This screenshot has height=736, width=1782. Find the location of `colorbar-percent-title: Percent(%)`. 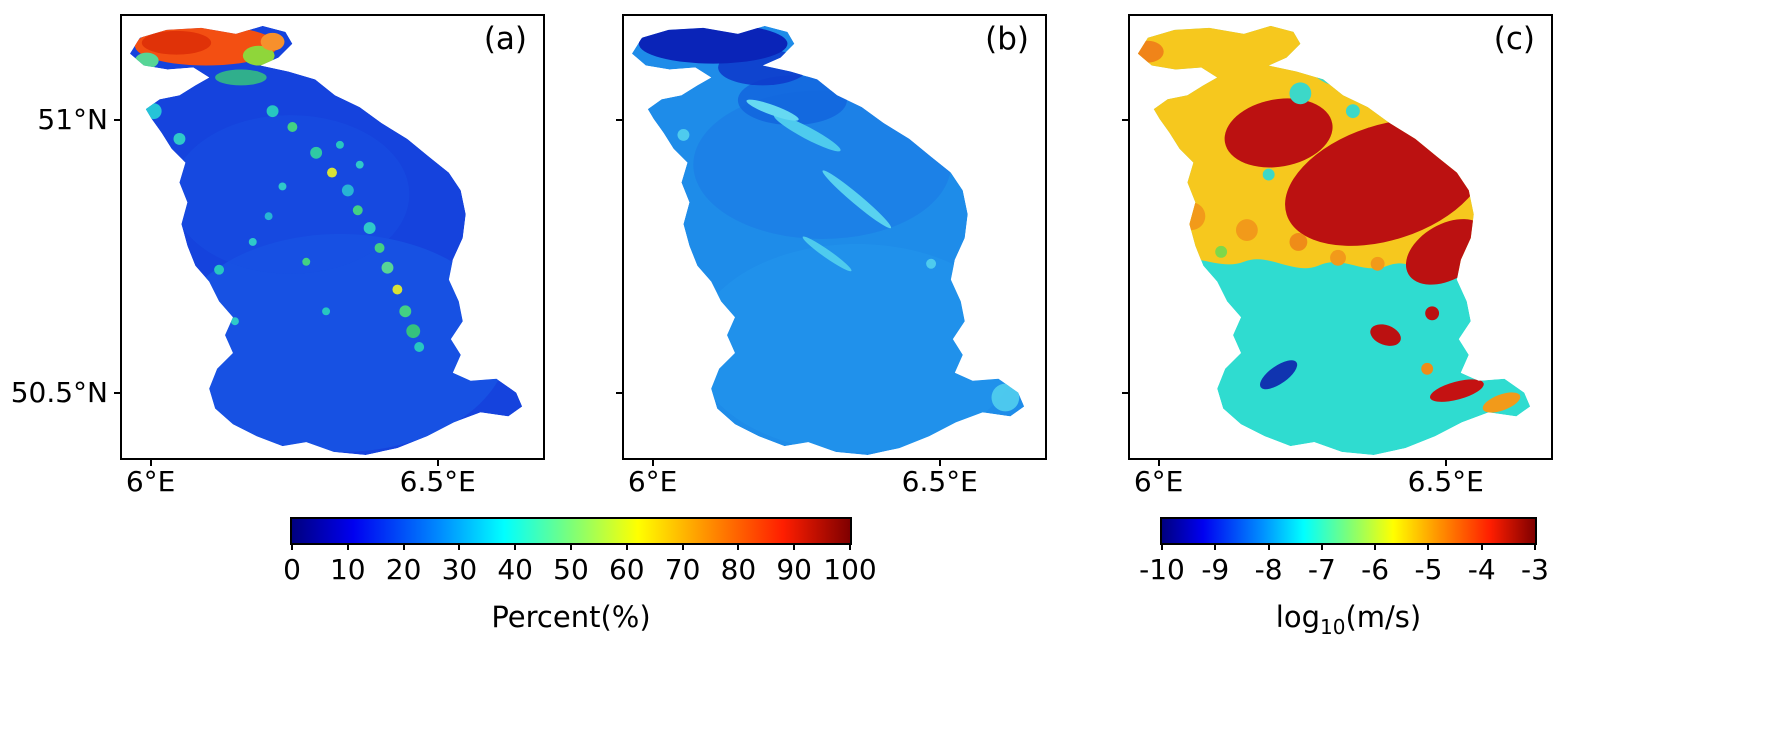

colorbar-percent-title: Percent(%) is located at coordinates (571, 617).